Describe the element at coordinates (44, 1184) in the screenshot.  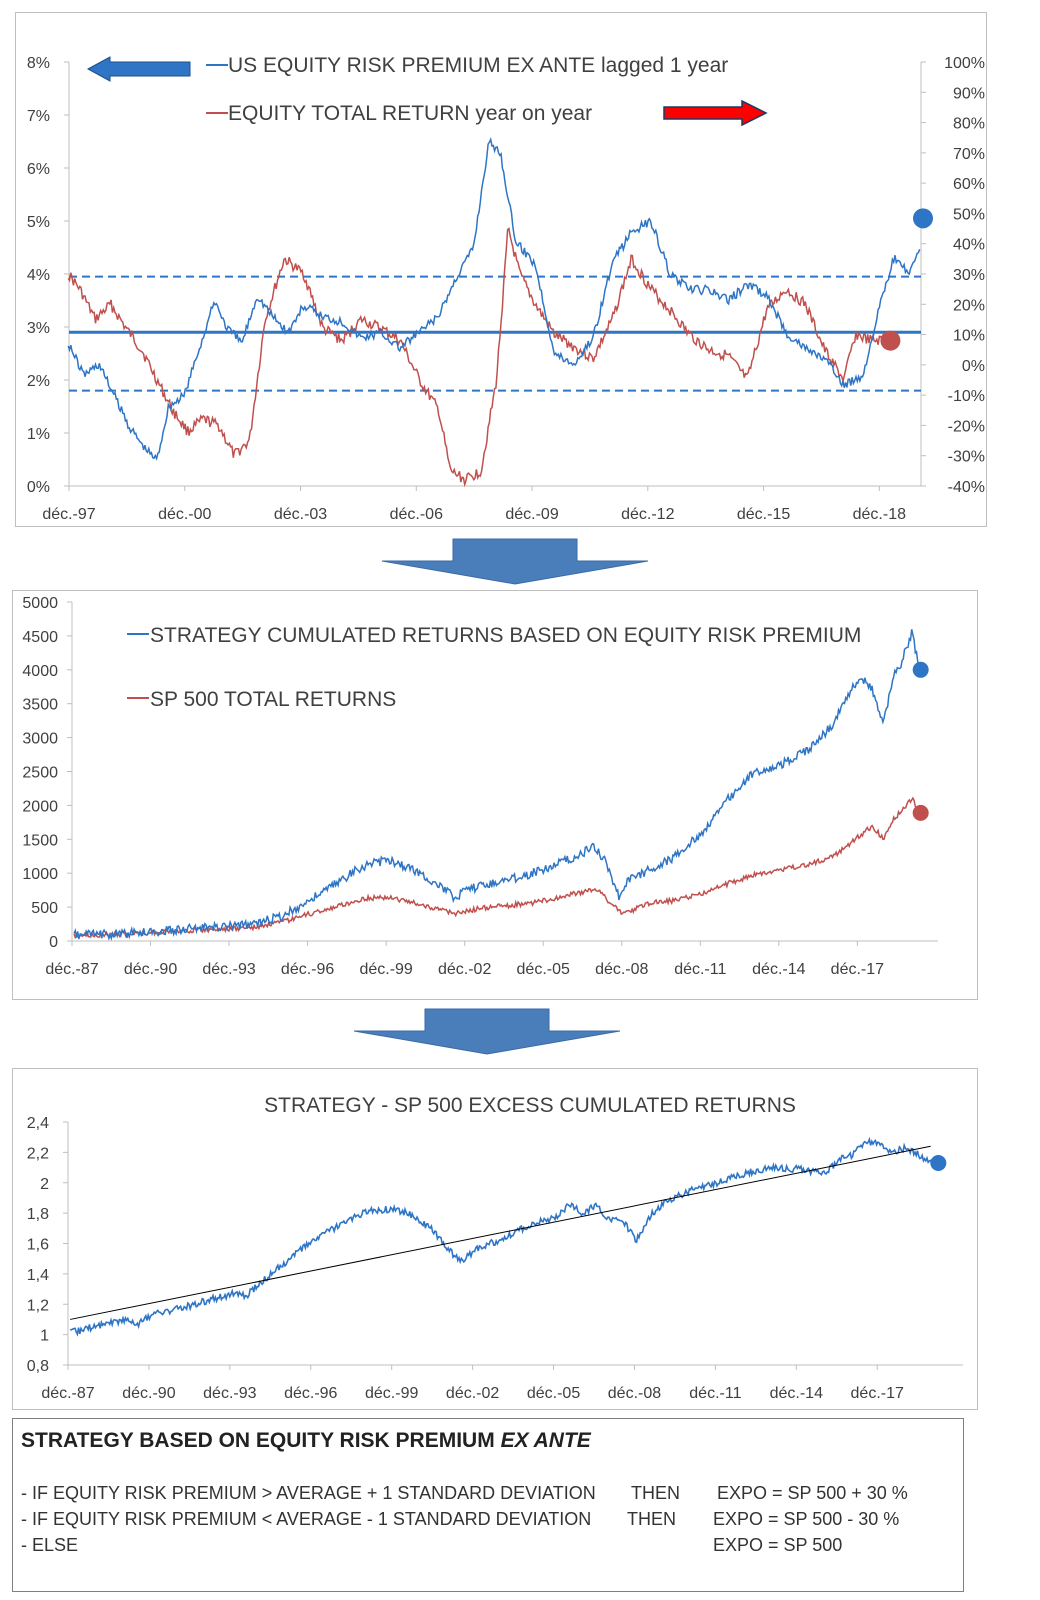
I see `y-tick-label: 2` at that location.